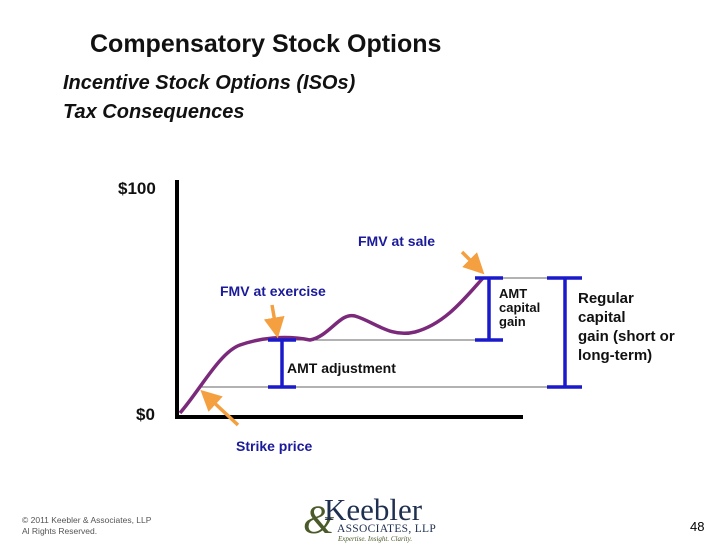  What do you see at coordinates (137, 188) in the screenshot?
I see `y-top-label: $100` at bounding box center [137, 188].